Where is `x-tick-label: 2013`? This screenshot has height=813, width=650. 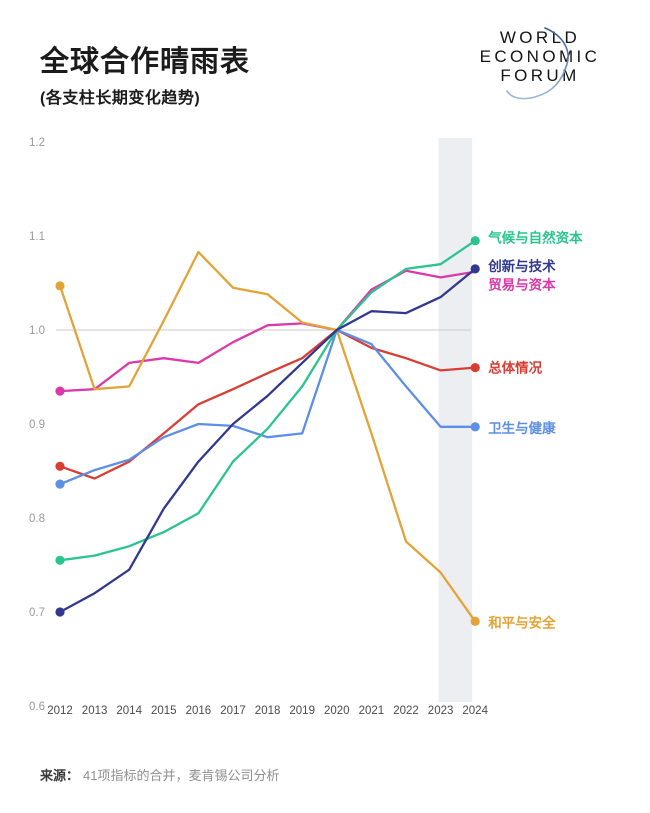
x-tick-label: 2013 is located at coordinates (95, 711).